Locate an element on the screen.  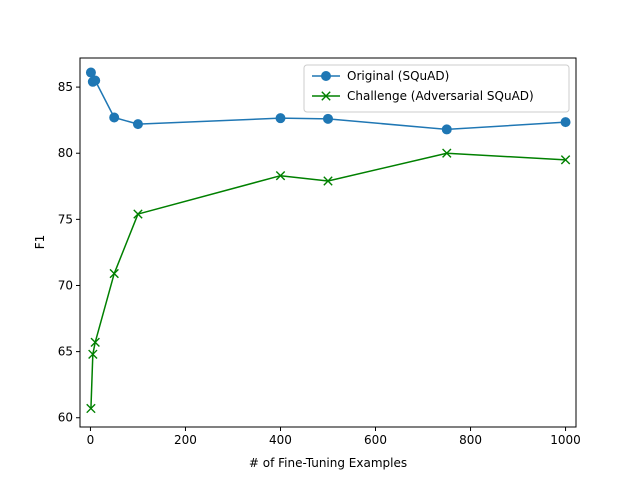
legend-entry: Original (SQuAD) is located at coordinates (380, 76).